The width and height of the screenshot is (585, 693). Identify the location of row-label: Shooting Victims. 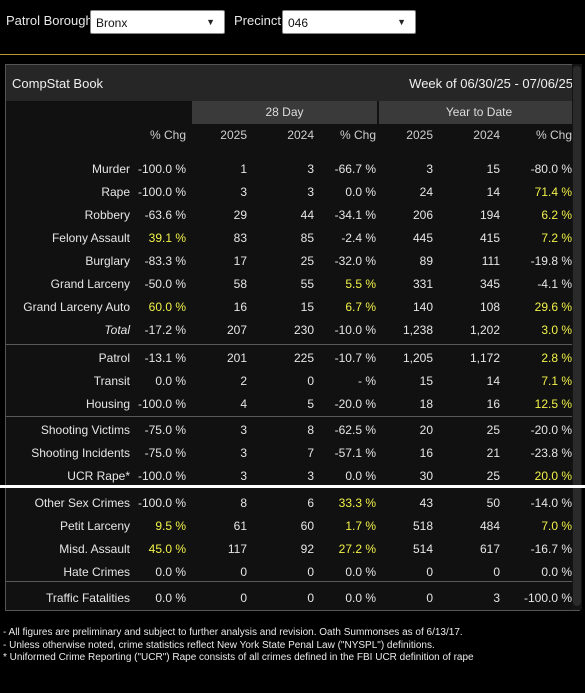
(85, 430).